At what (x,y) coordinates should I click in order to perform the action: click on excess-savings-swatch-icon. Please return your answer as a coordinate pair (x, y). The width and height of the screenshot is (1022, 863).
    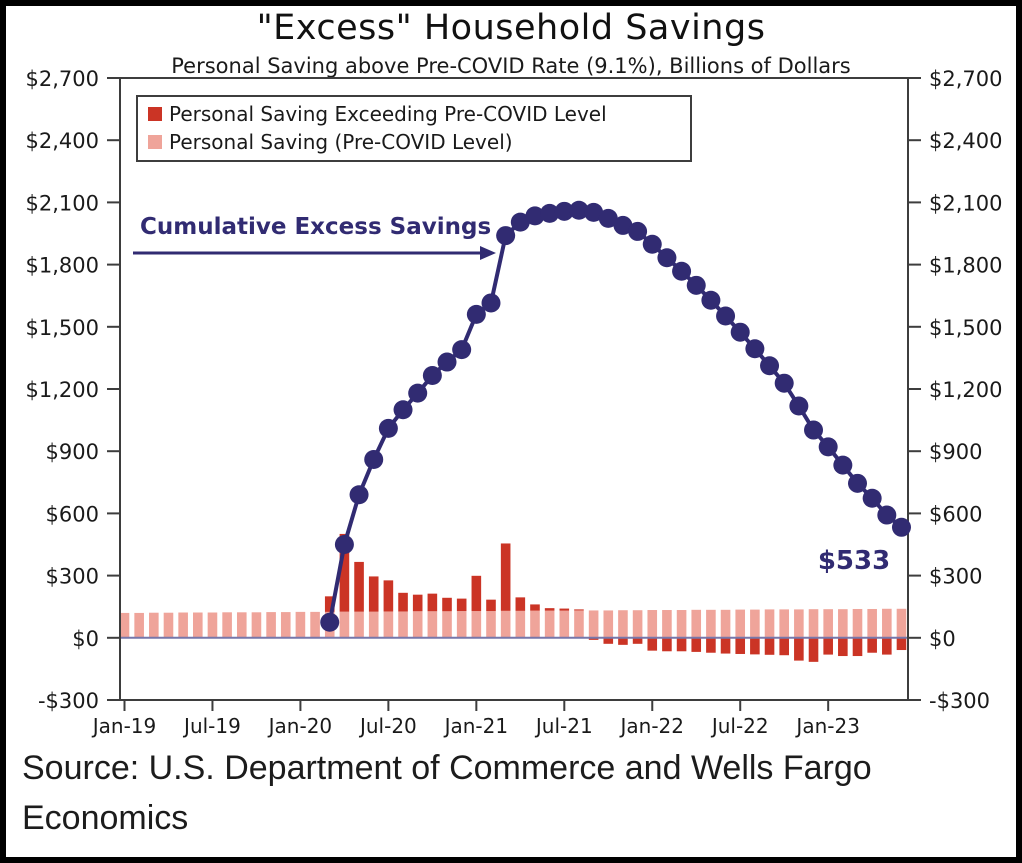
    Looking at the image, I should click on (155, 114).